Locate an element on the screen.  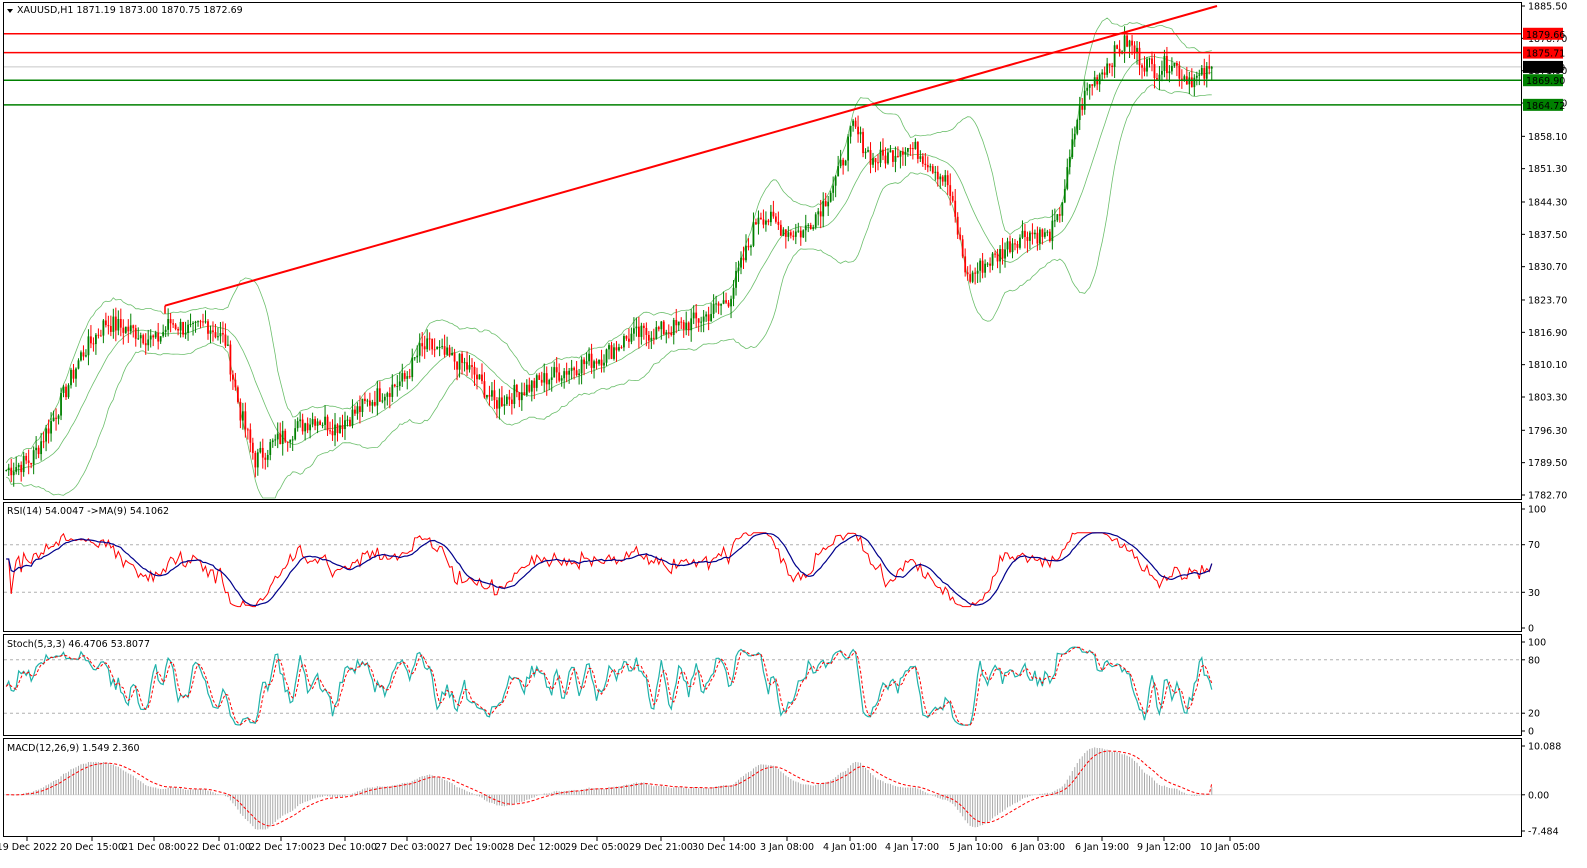
time-tick-label: 20 Dec 15:00 is located at coordinates (92, 847).